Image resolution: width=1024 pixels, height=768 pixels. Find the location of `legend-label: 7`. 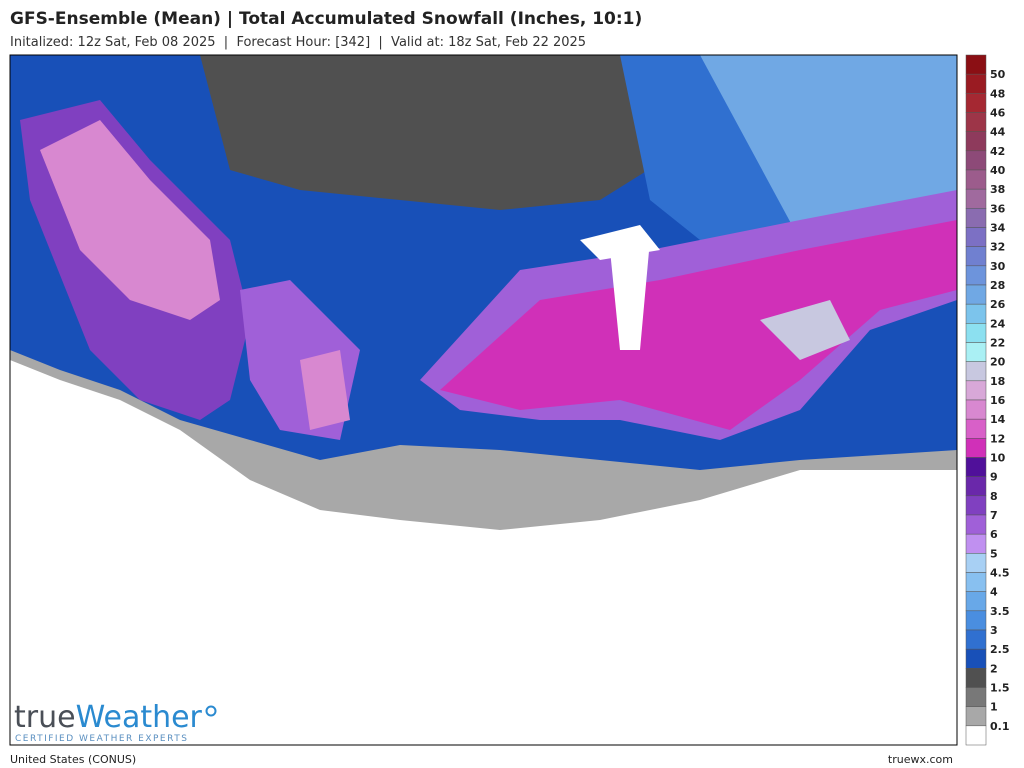

legend-label: 7 is located at coordinates (994, 515).